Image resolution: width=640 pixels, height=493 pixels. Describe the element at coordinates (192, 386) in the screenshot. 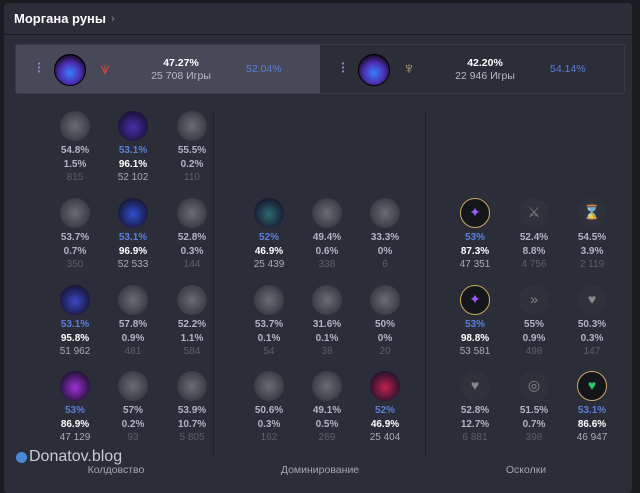

I see `gathering-storm-icon` at that location.